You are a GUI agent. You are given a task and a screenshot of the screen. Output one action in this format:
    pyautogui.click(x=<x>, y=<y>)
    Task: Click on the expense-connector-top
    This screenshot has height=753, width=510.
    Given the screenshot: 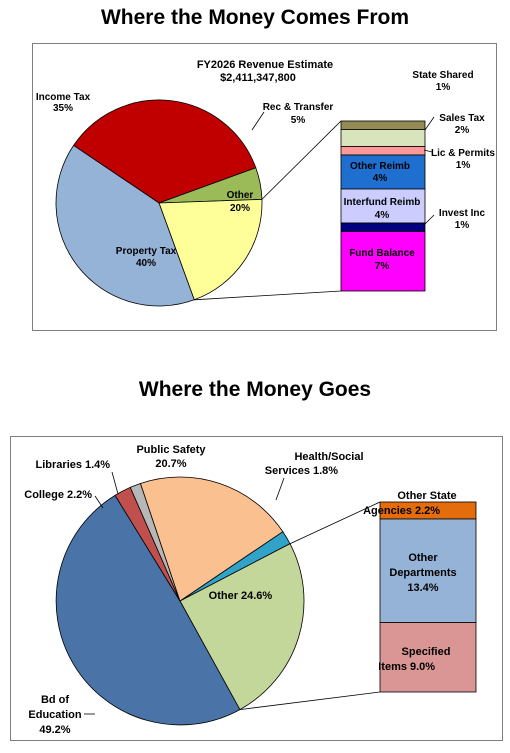 What is the action you would take?
    pyautogui.click(x=335, y=523)
    